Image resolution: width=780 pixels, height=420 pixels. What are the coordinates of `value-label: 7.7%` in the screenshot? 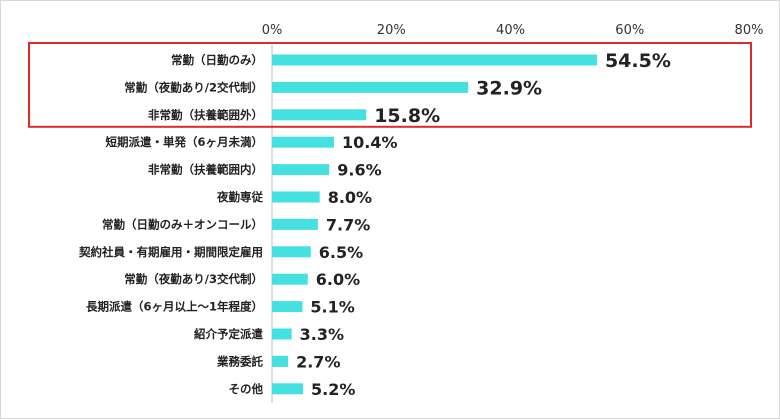 It's located at (348, 224).